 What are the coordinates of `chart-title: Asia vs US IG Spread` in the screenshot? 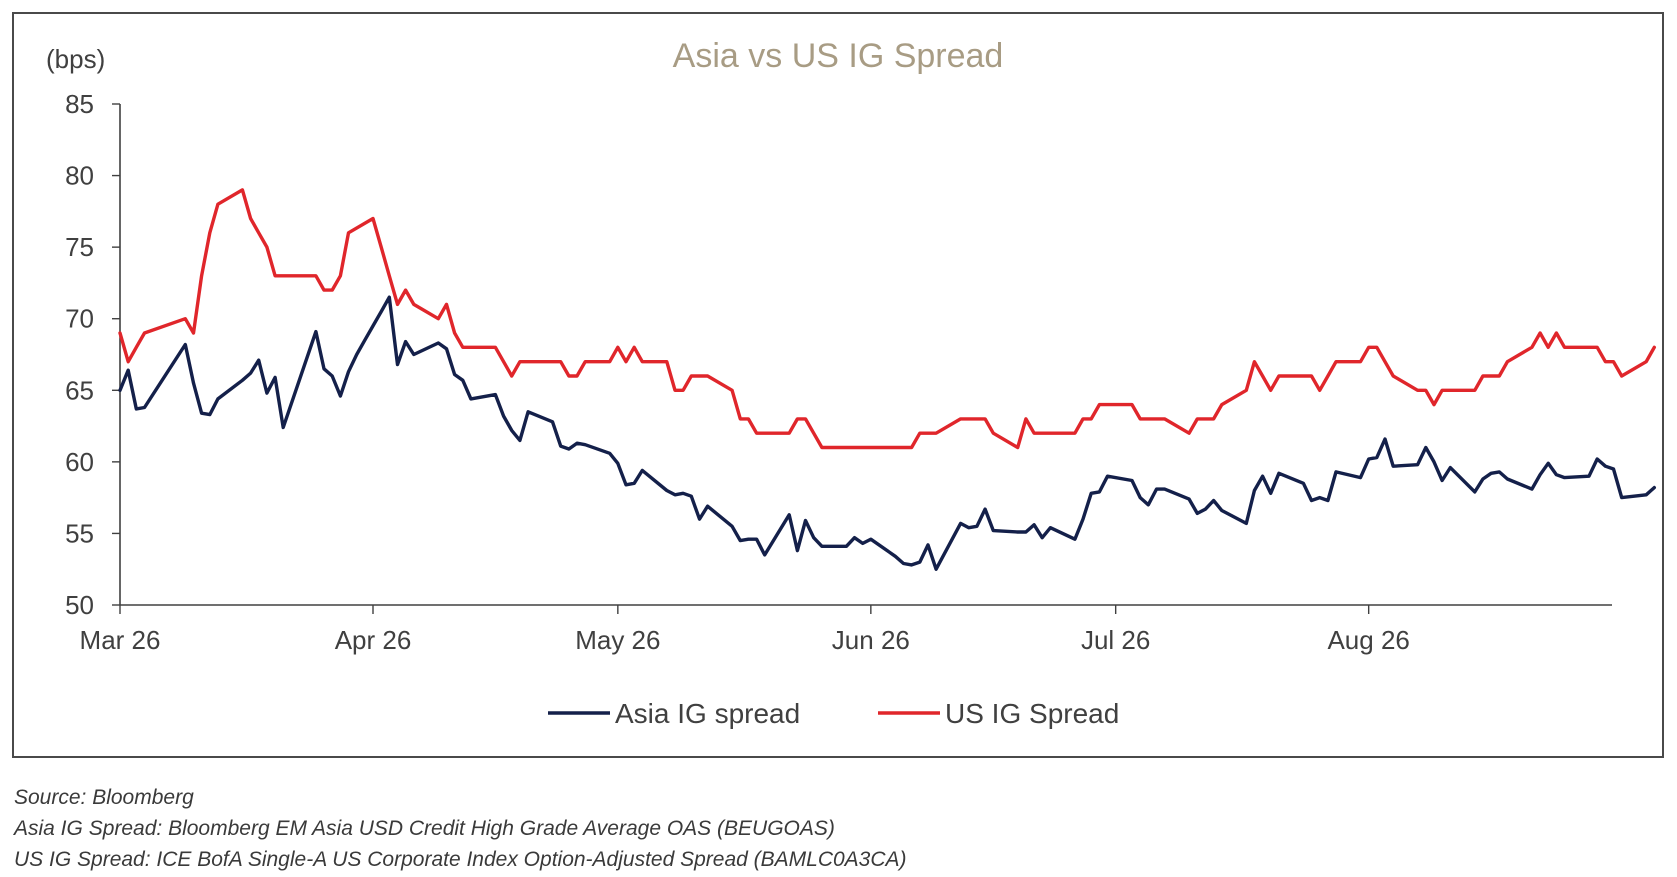 It's located at (838, 56).